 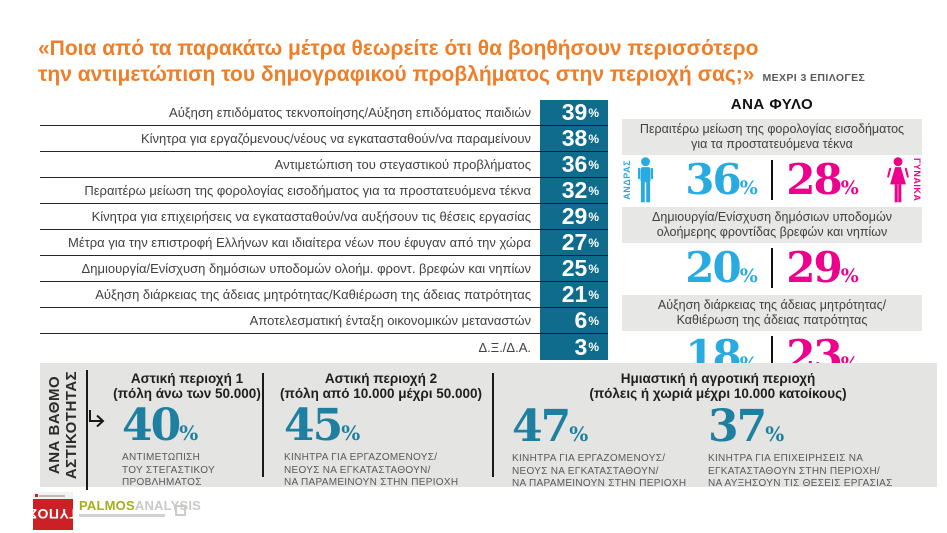 I want to click on female-figure-group: ΓΥΝΑΙΚΑ, so click(x=904, y=180).